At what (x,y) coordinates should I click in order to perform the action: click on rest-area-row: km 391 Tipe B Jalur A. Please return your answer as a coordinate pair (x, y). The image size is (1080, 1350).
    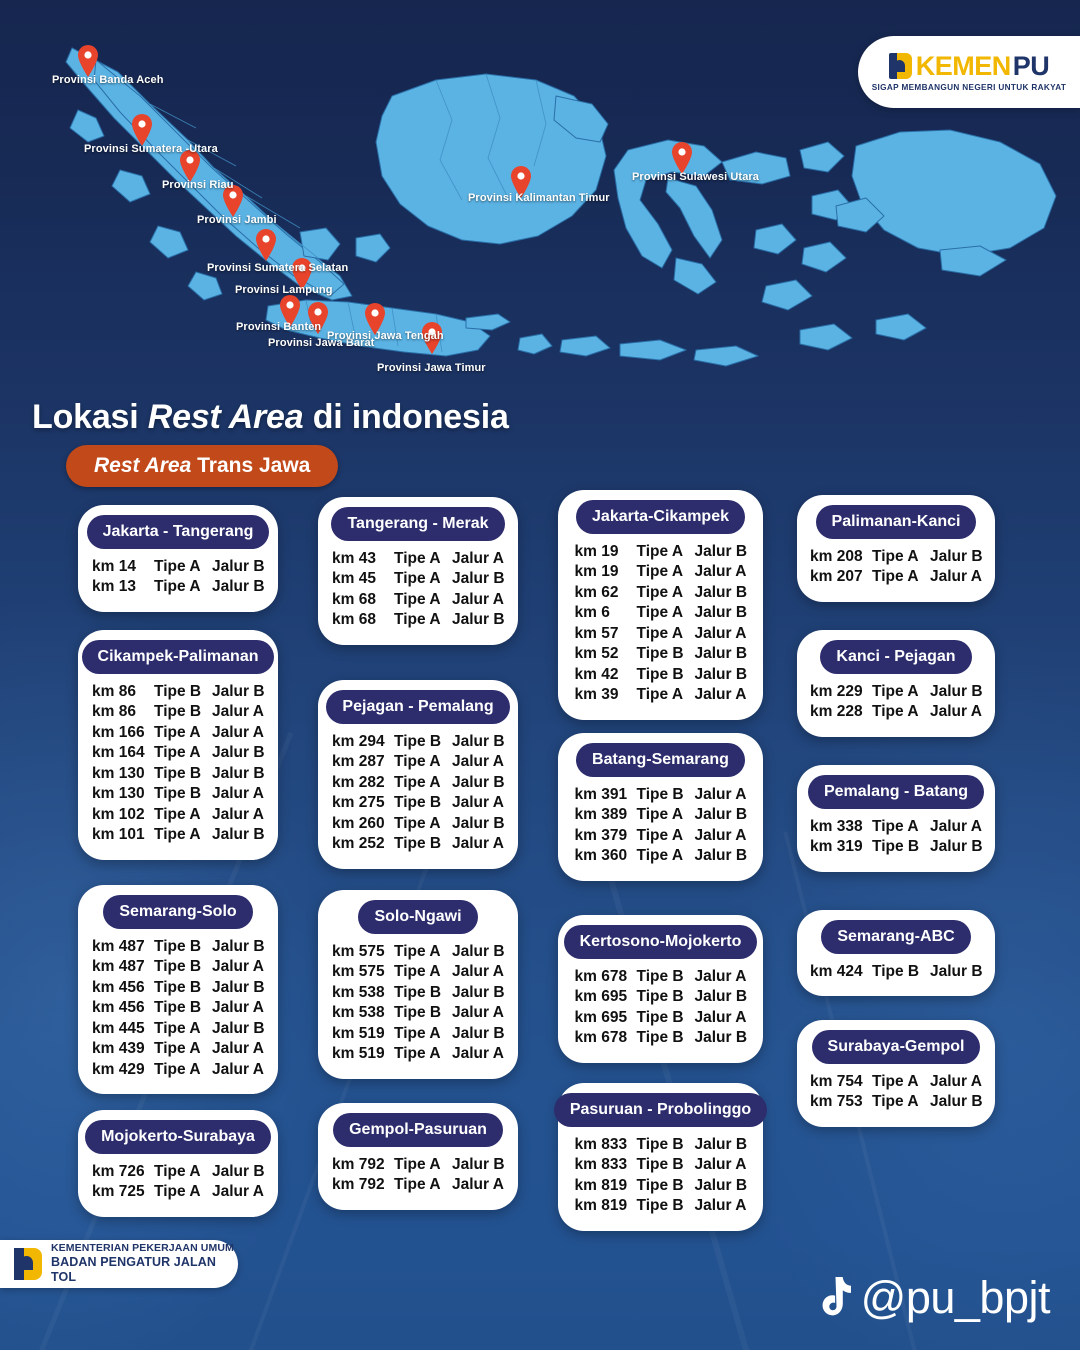
    Looking at the image, I should click on (660, 795).